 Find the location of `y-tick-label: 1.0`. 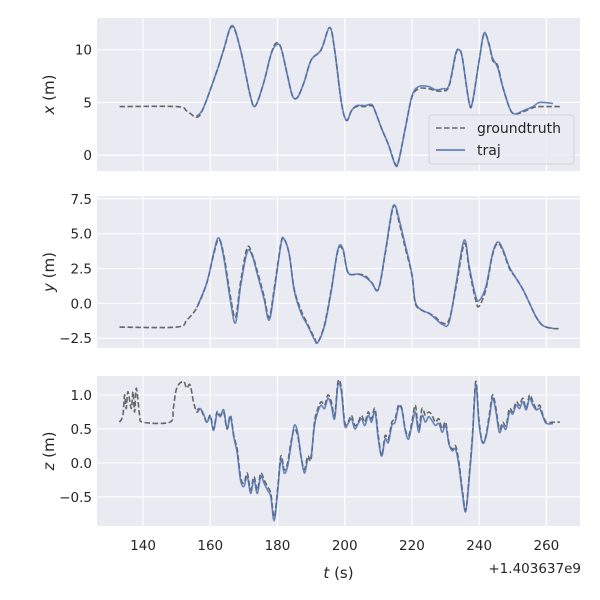

y-tick-label: 1.0 is located at coordinates (81, 396).